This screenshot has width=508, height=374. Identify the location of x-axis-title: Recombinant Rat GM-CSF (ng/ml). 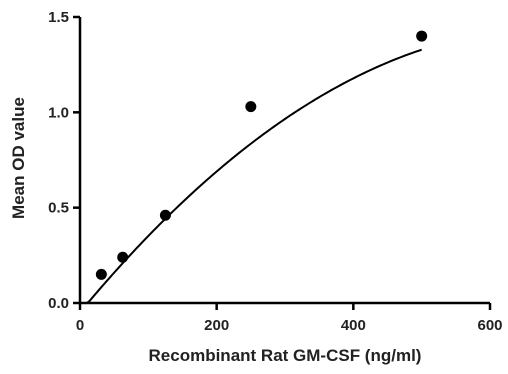
(285, 355).